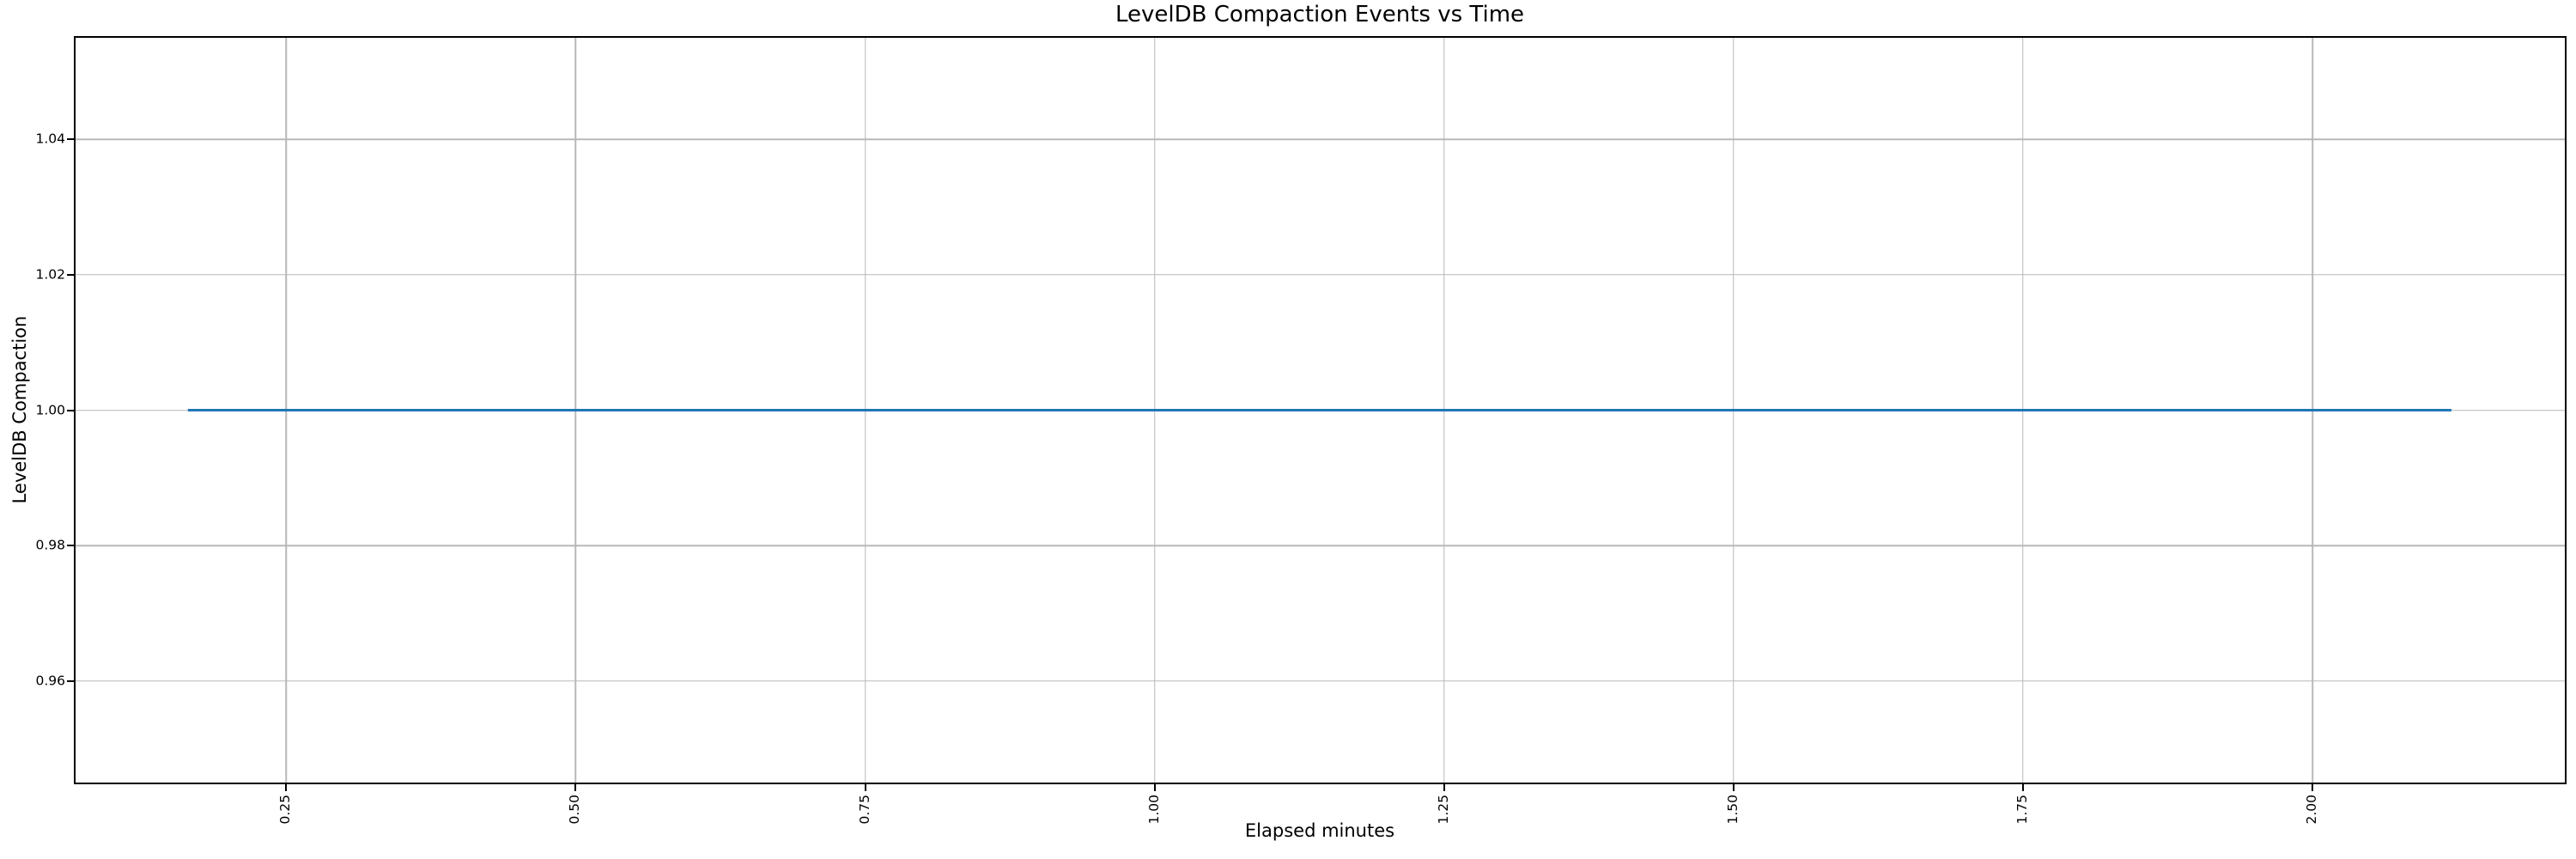 The height and width of the screenshot is (859, 2576). Describe the element at coordinates (2023, 810) in the screenshot. I see `x-tick-label: 1.75` at that location.